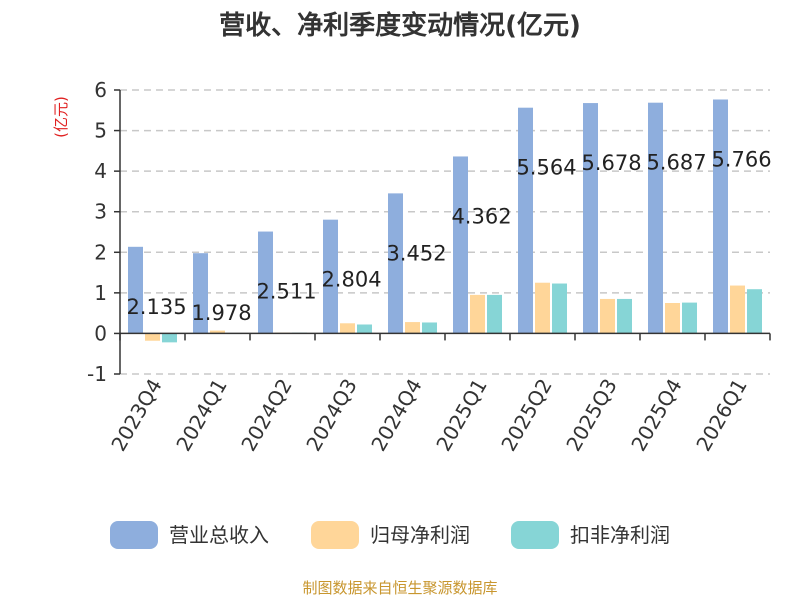 Image resolution: width=800 pixels, height=600 pixels. I want to click on data-label: 5.564, so click(546, 168).